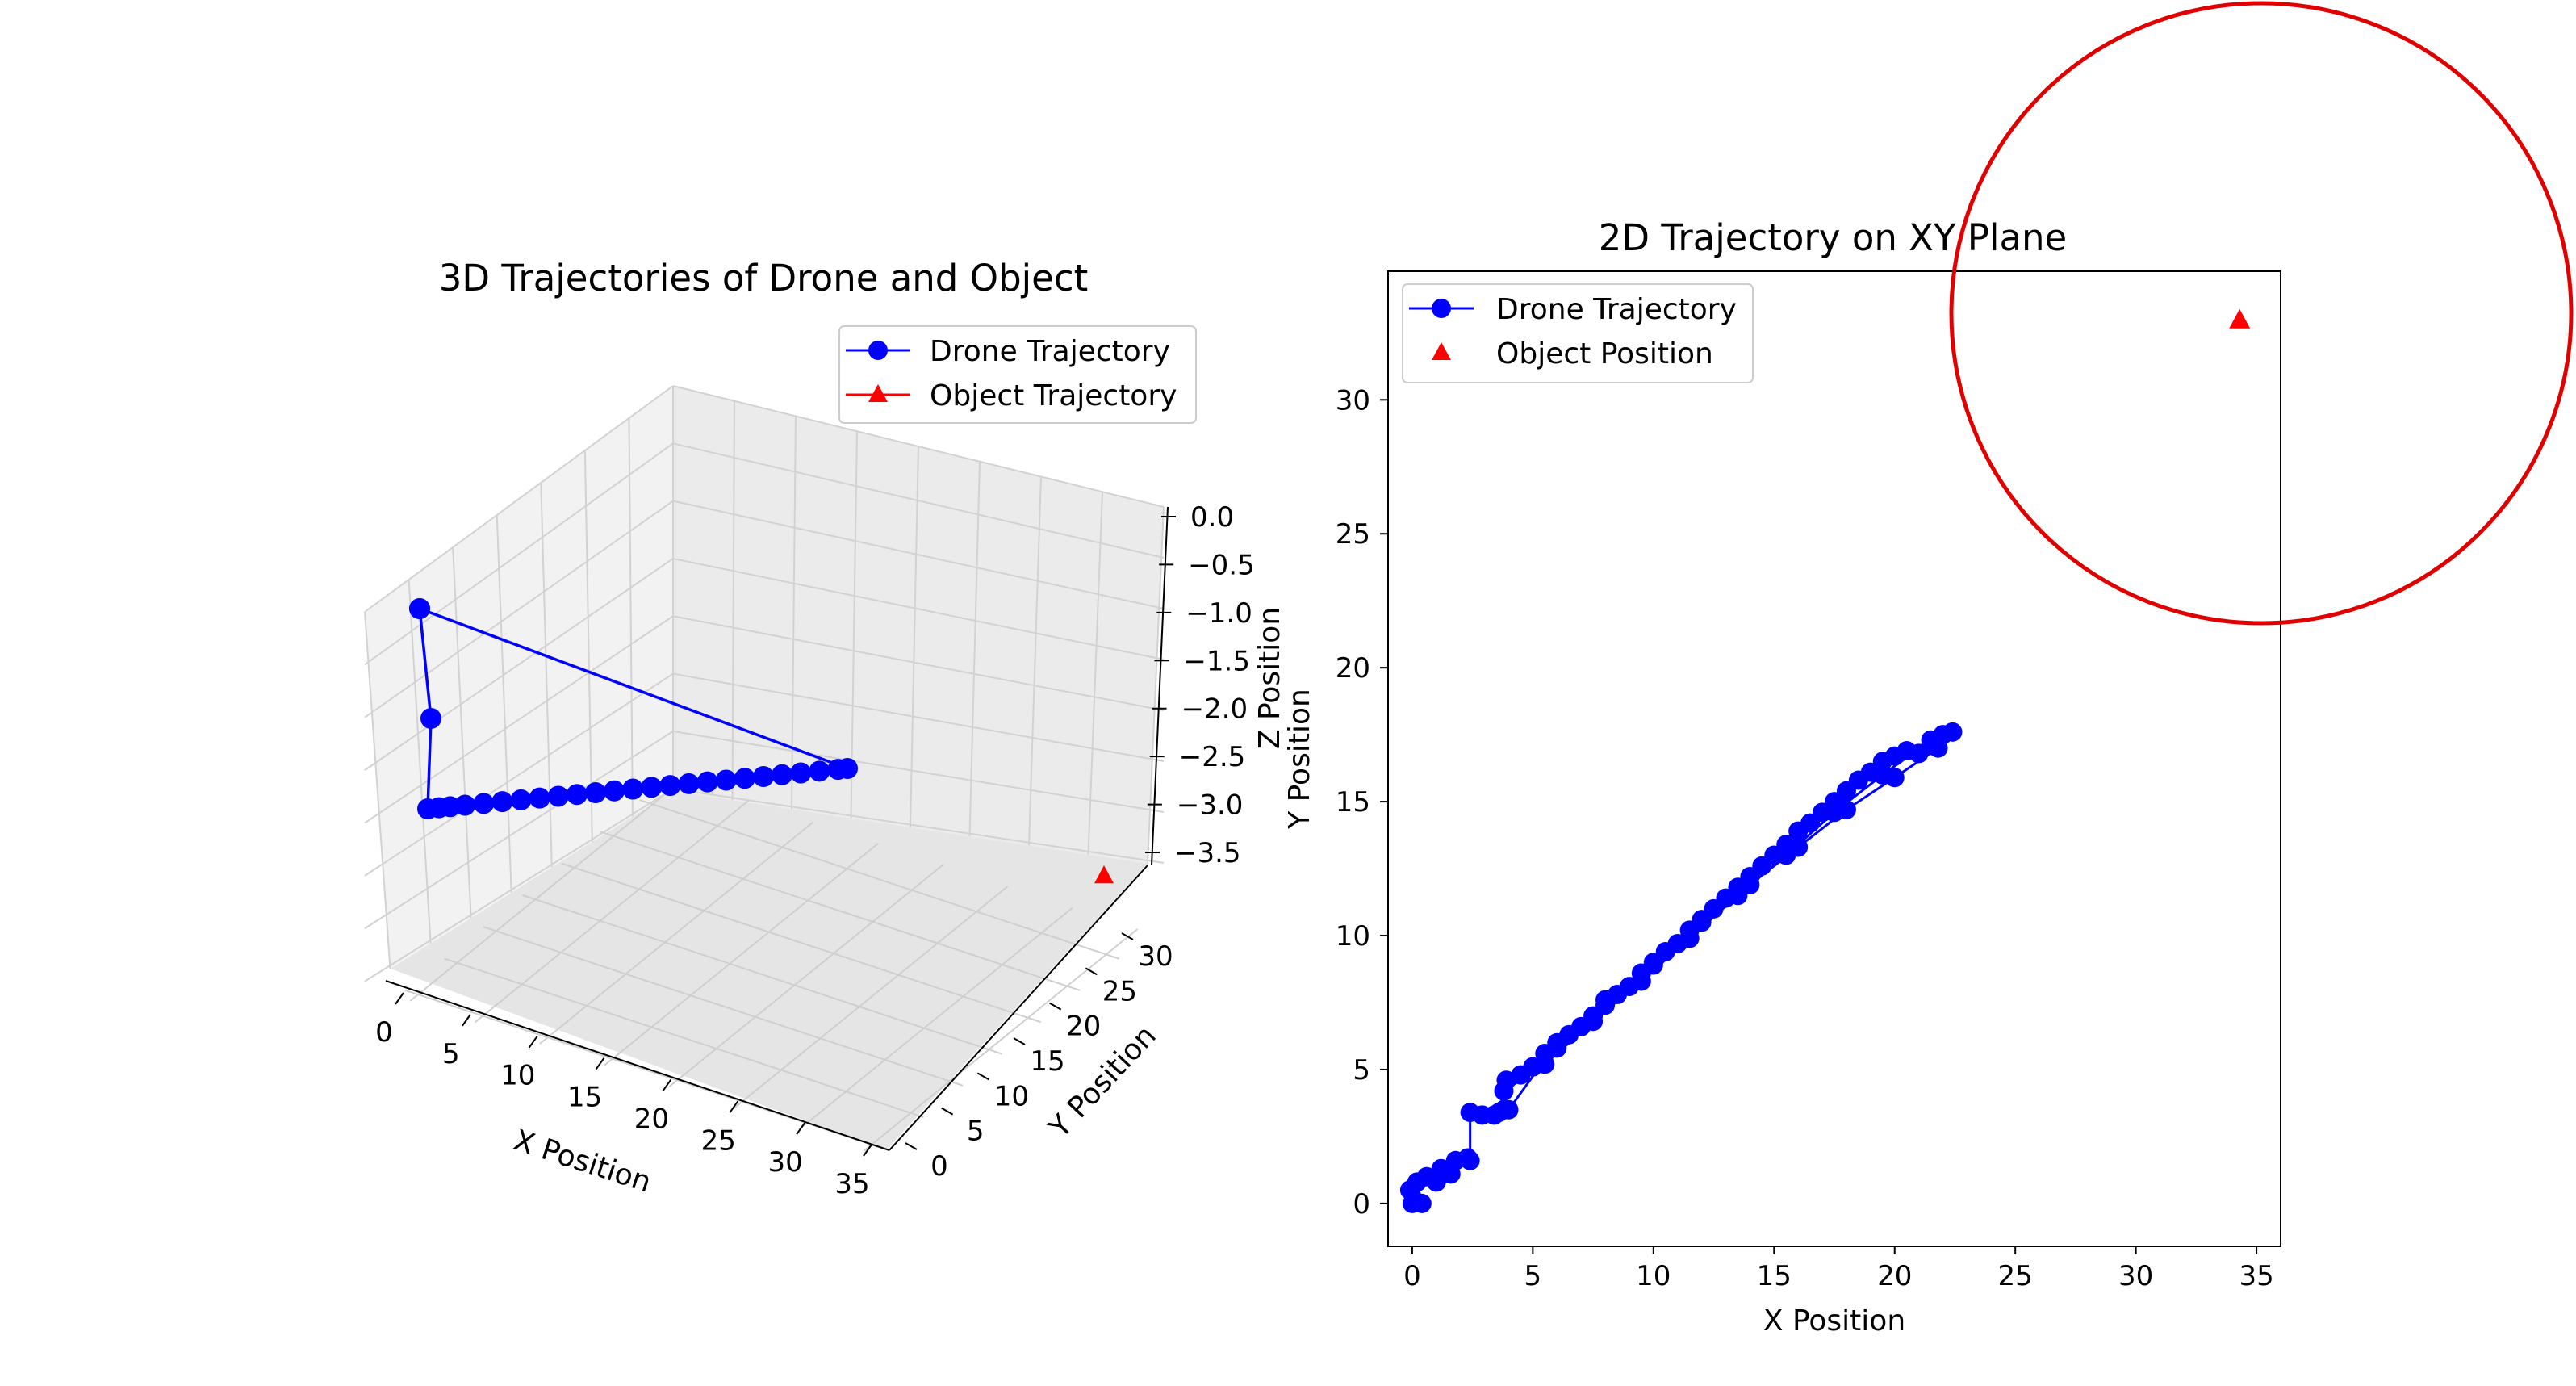 The width and height of the screenshot is (2576, 1386). Describe the element at coordinates (851, 1184) in the screenshot. I see `x-tick-label-3d: 35` at that location.